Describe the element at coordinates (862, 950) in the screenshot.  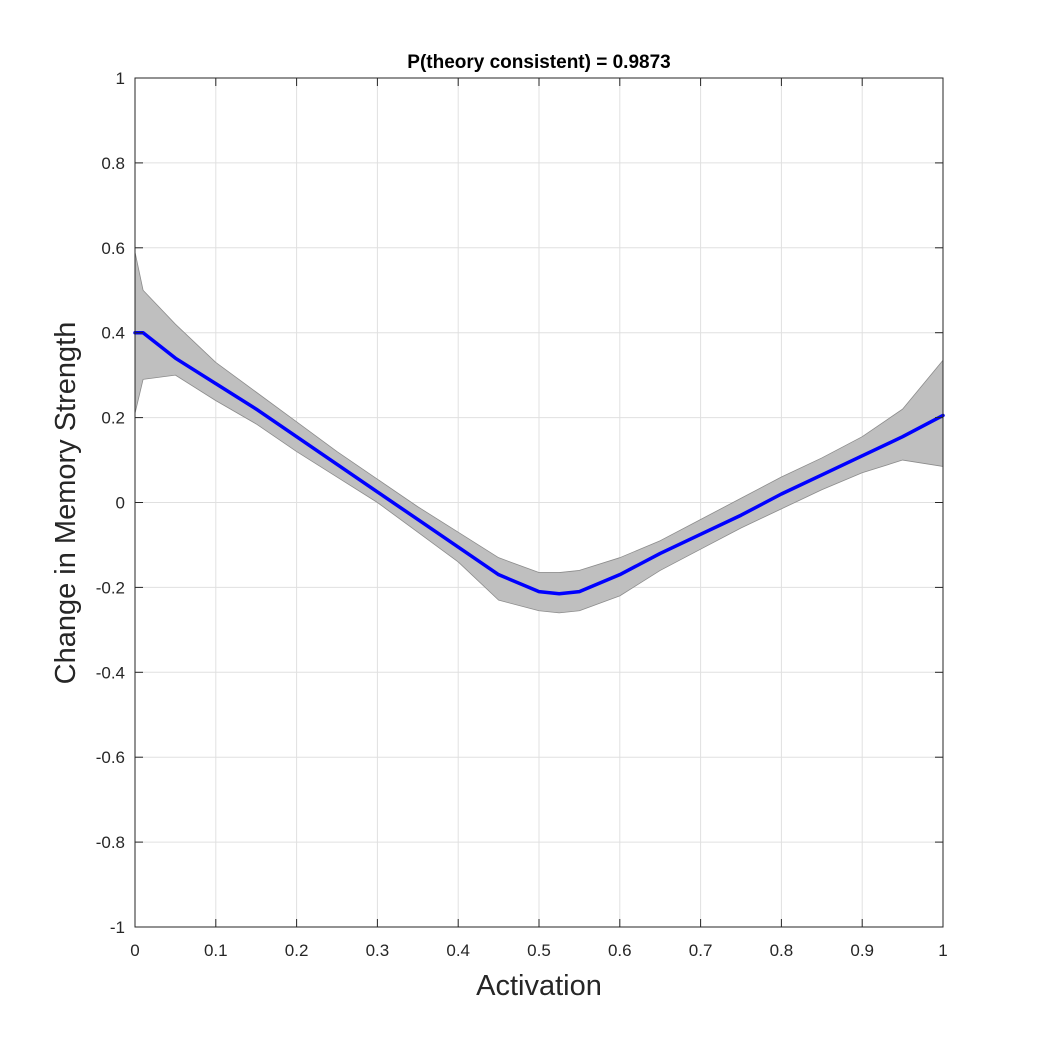
I see `x-tick-label: 0.9` at that location.